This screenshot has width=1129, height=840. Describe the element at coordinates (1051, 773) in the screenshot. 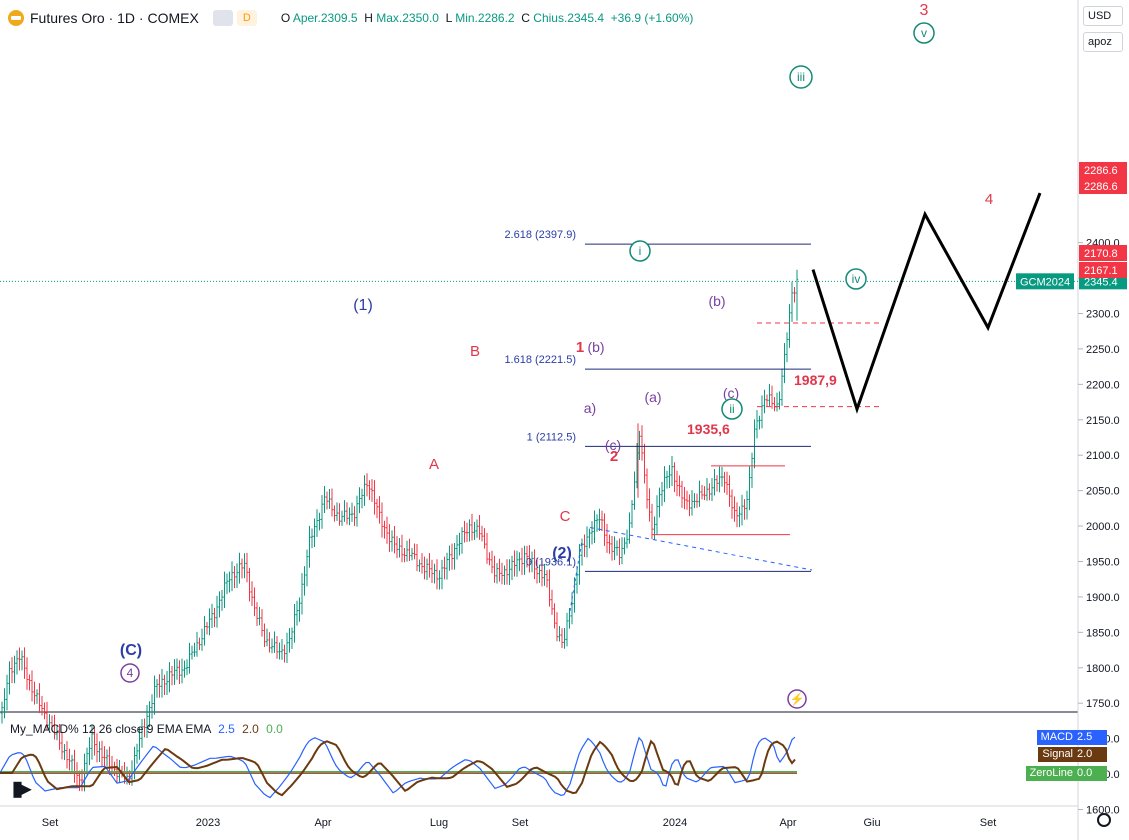

I see `zero-legend-label: ZeroLine` at that location.